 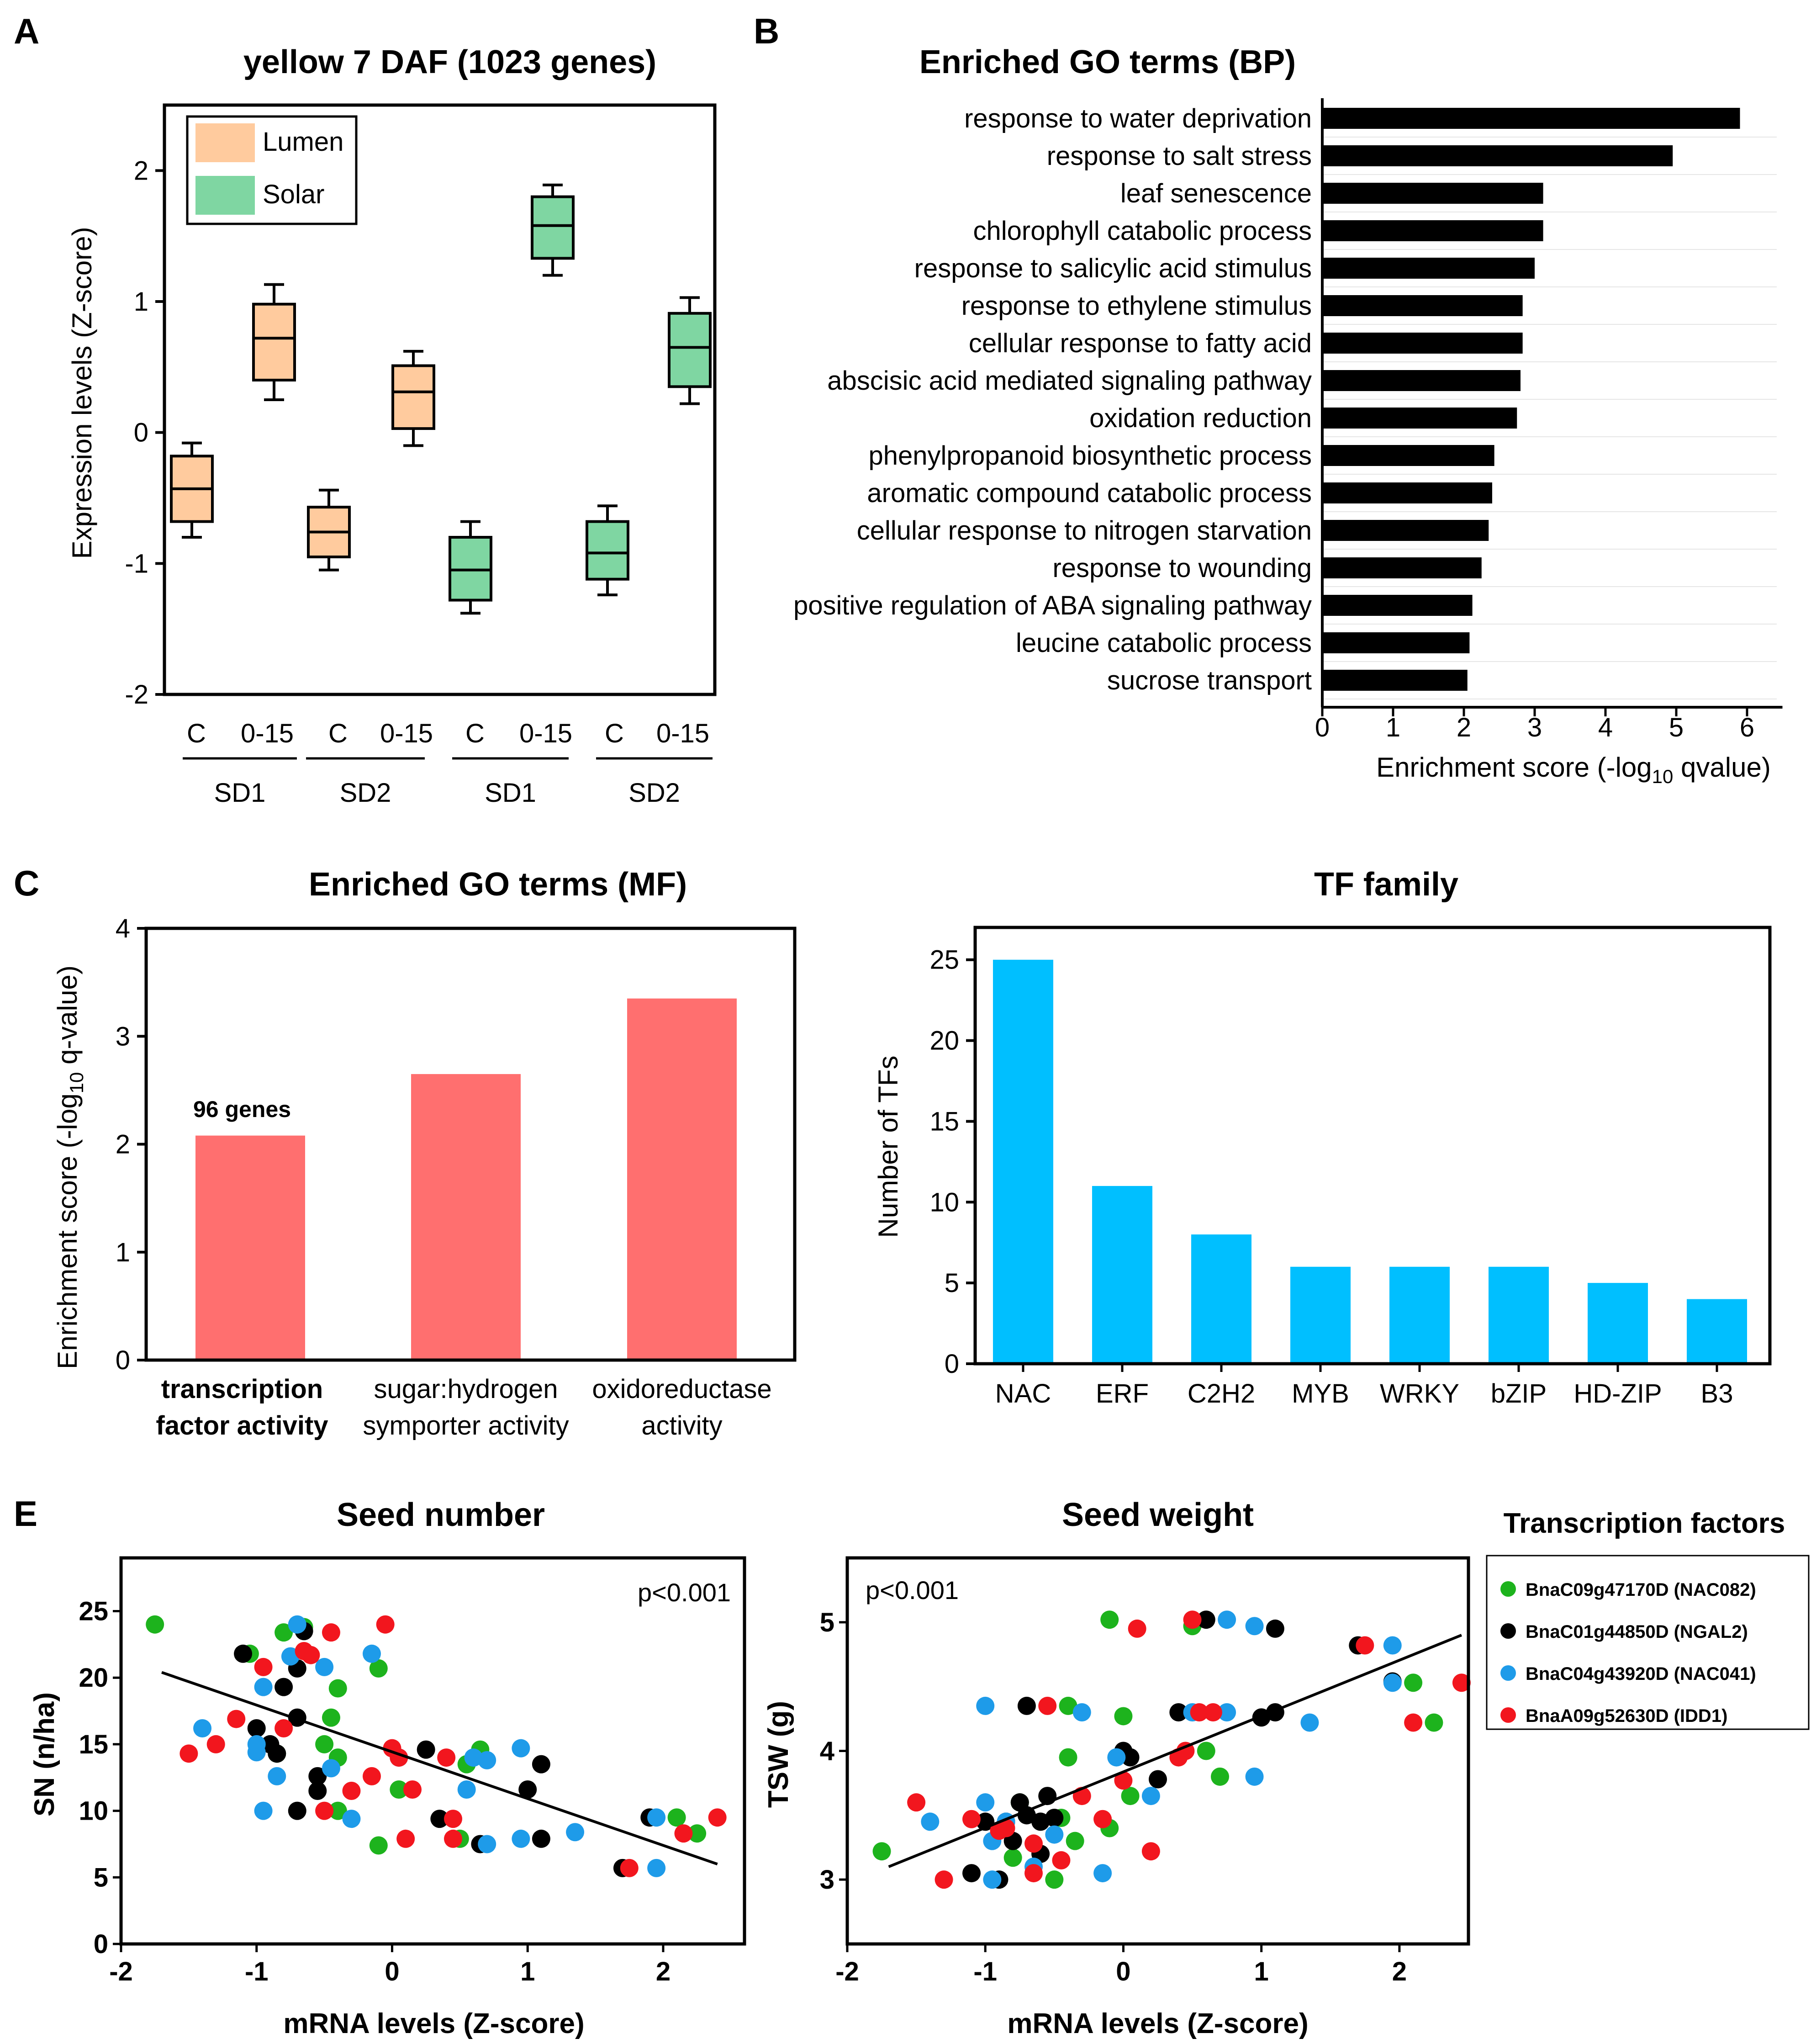 I want to click on category-label: transcription, so click(x=242, y=1389).